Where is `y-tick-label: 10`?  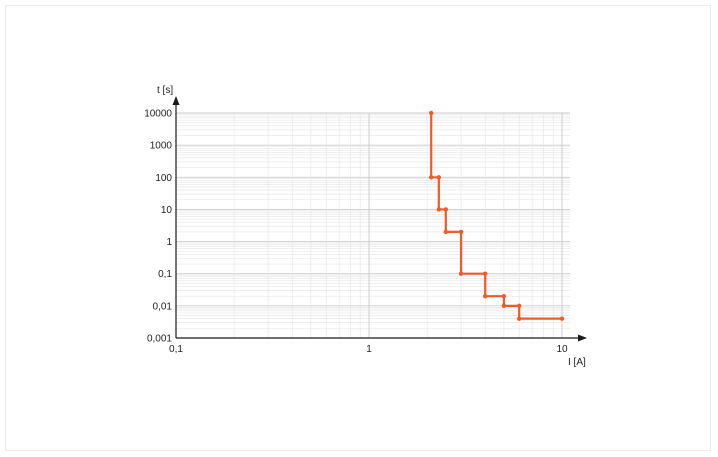 y-tick-label: 10 is located at coordinates (167, 210).